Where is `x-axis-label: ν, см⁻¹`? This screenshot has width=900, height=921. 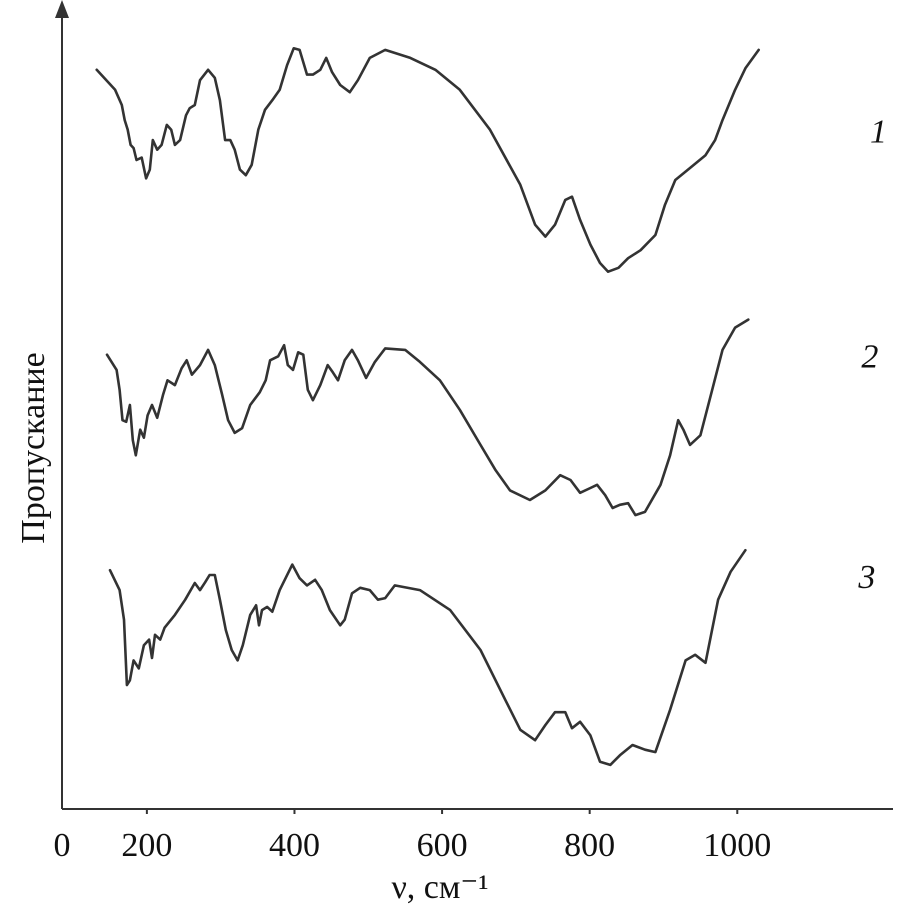 x-axis-label: ν, см⁻¹ is located at coordinates (439, 887).